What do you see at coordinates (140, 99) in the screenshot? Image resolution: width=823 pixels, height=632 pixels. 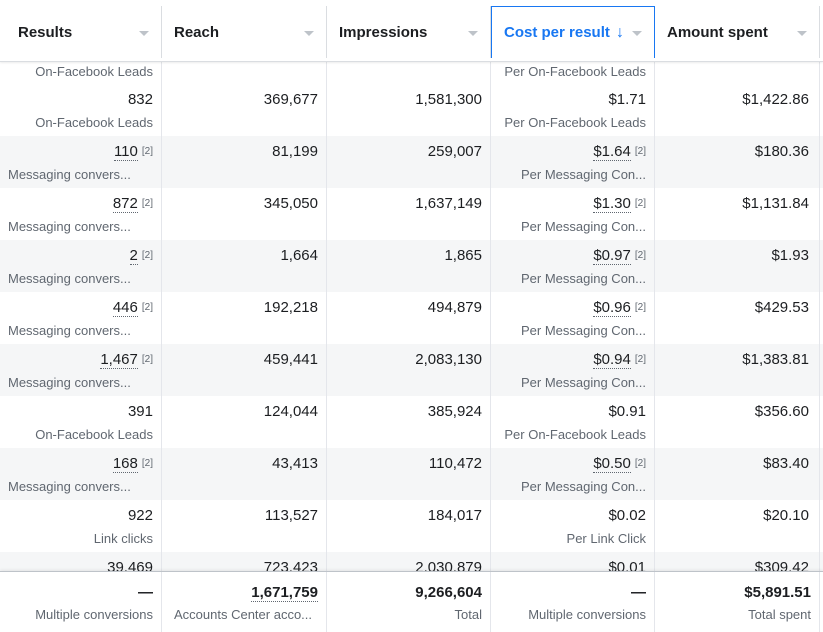 I see `results-value: 832` at bounding box center [140, 99].